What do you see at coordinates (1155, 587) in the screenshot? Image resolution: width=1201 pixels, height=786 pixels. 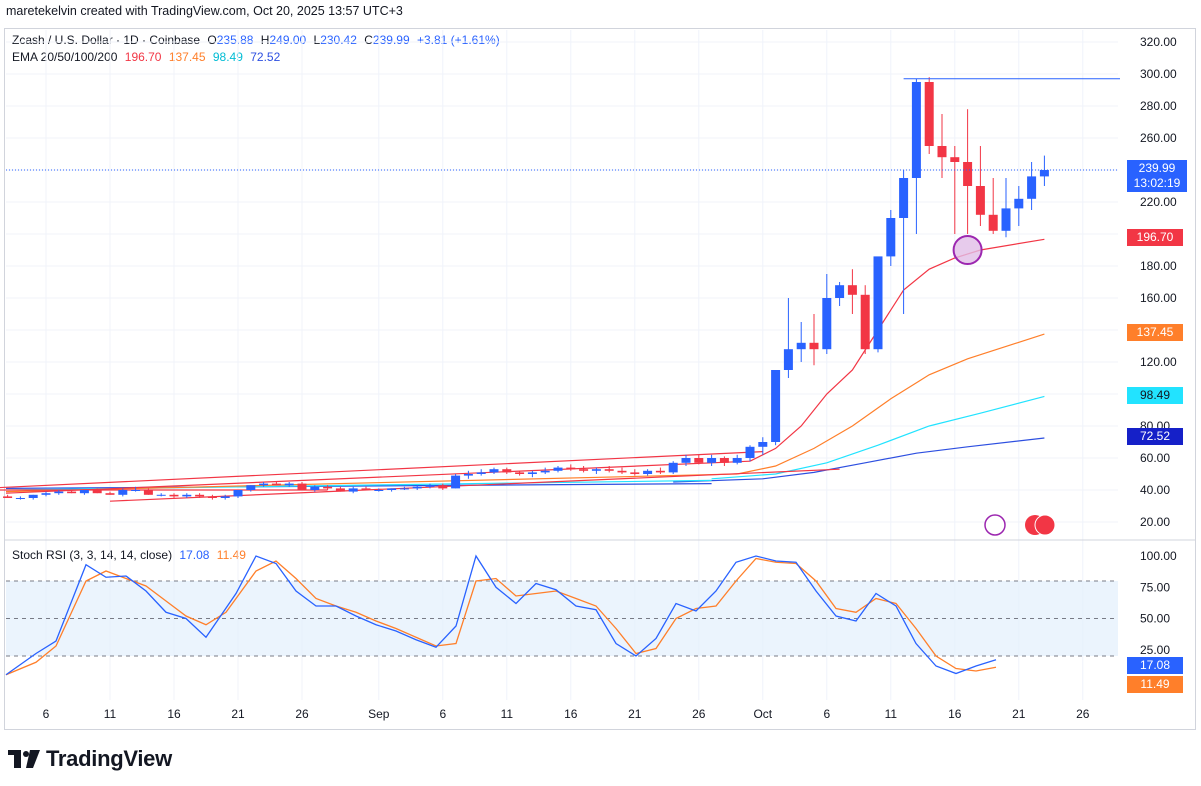 I see `stoch-rsi-tick-label: 75.00` at bounding box center [1155, 587].